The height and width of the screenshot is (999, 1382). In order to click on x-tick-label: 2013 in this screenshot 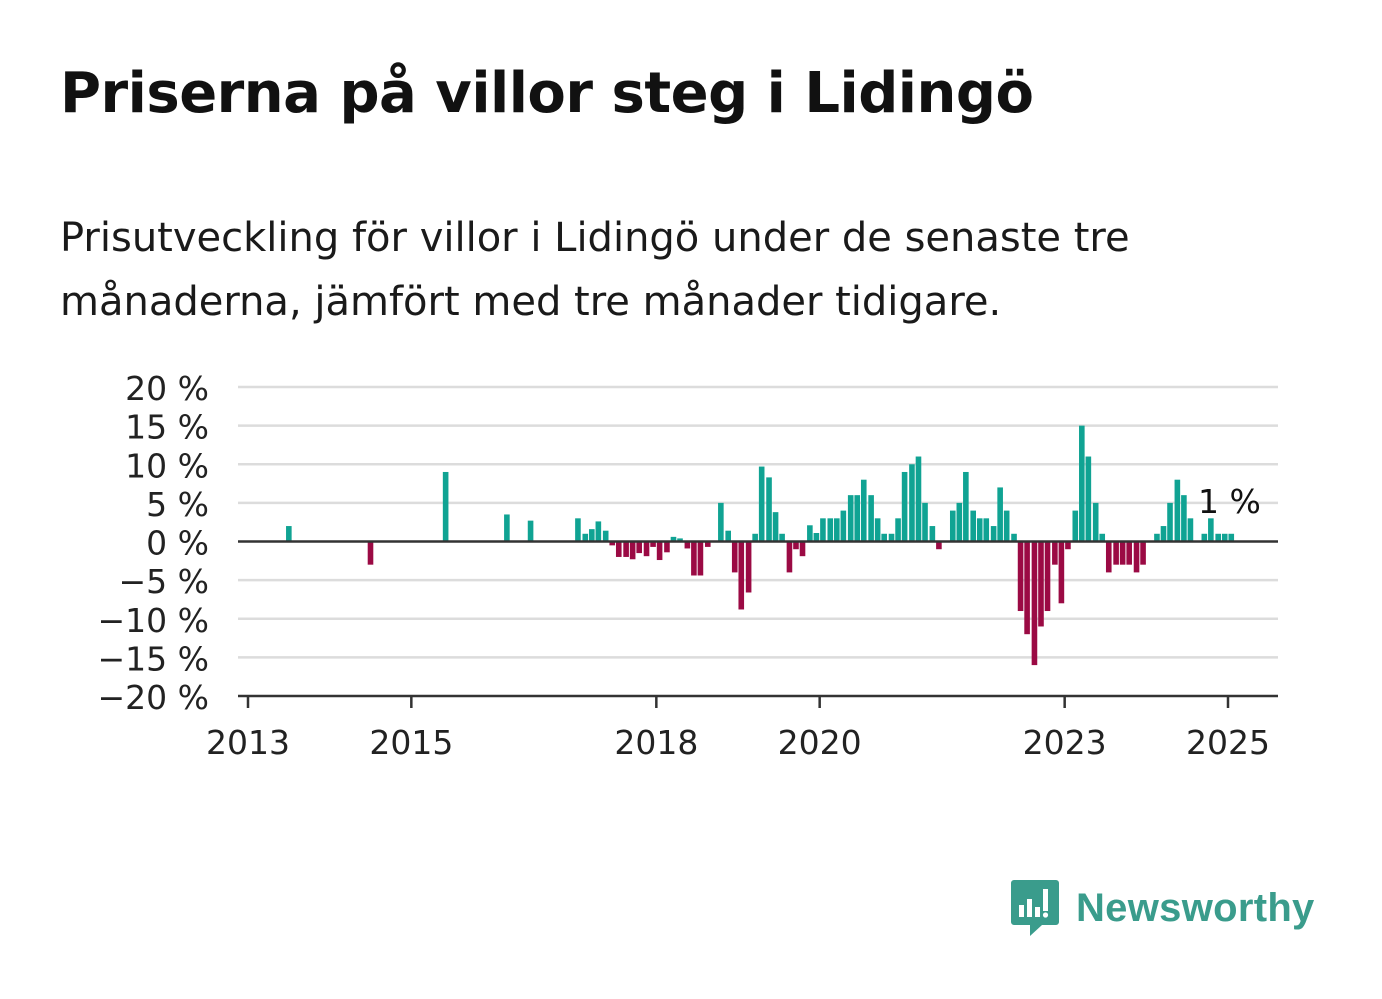, I will do `click(248, 742)`.